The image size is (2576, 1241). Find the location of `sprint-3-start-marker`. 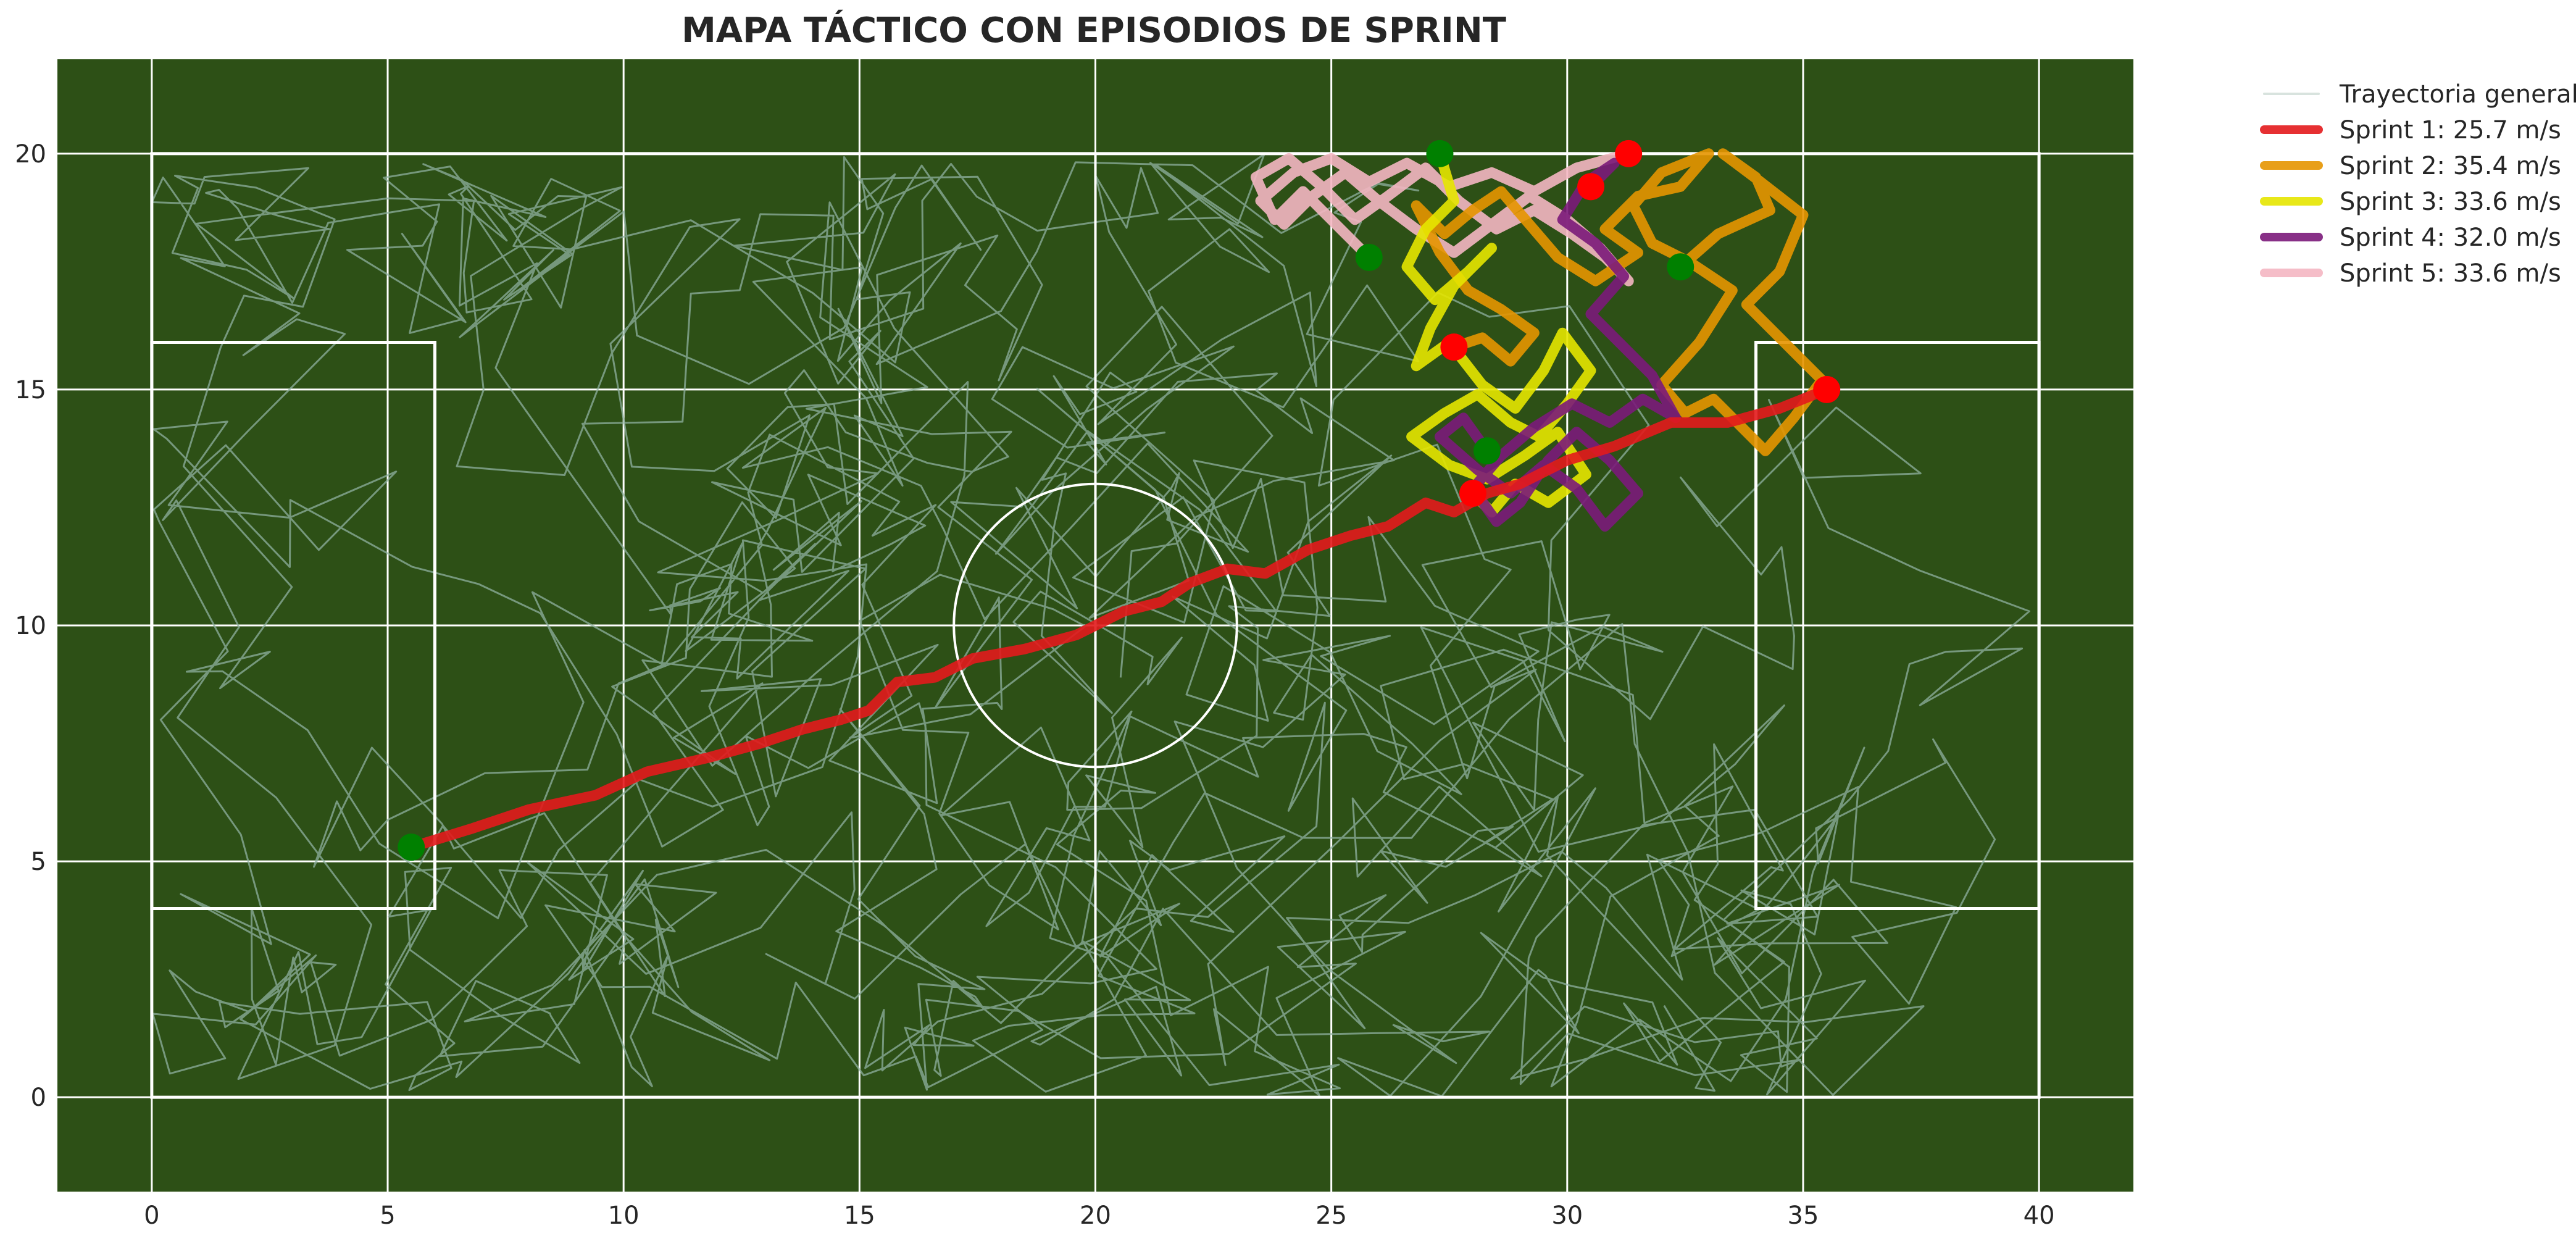

sprint-3-start-marker is located at coordinates (1440, 153).